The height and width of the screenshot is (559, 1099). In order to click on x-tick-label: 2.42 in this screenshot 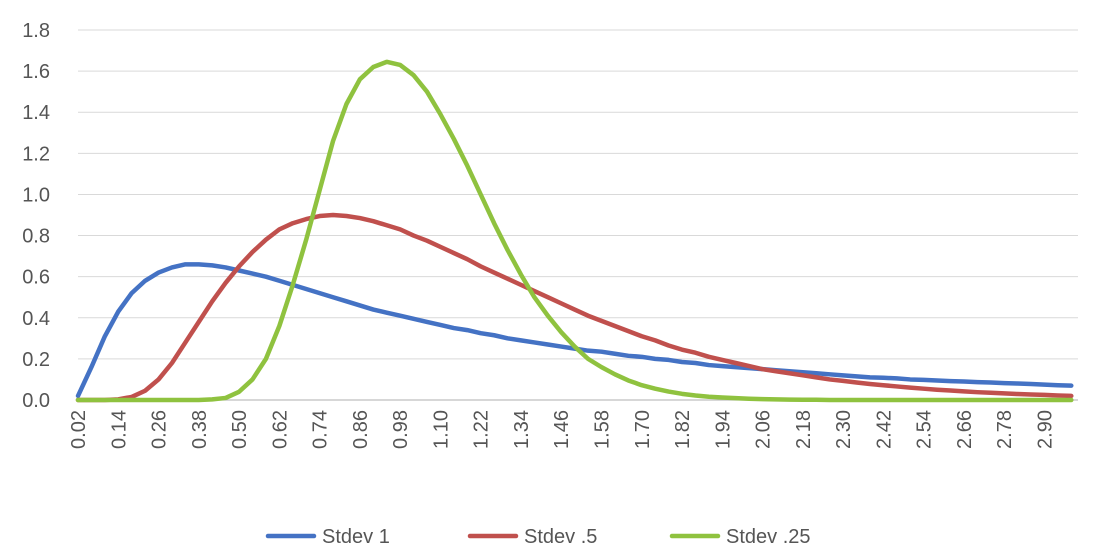, I will do `click(884, 429)`.